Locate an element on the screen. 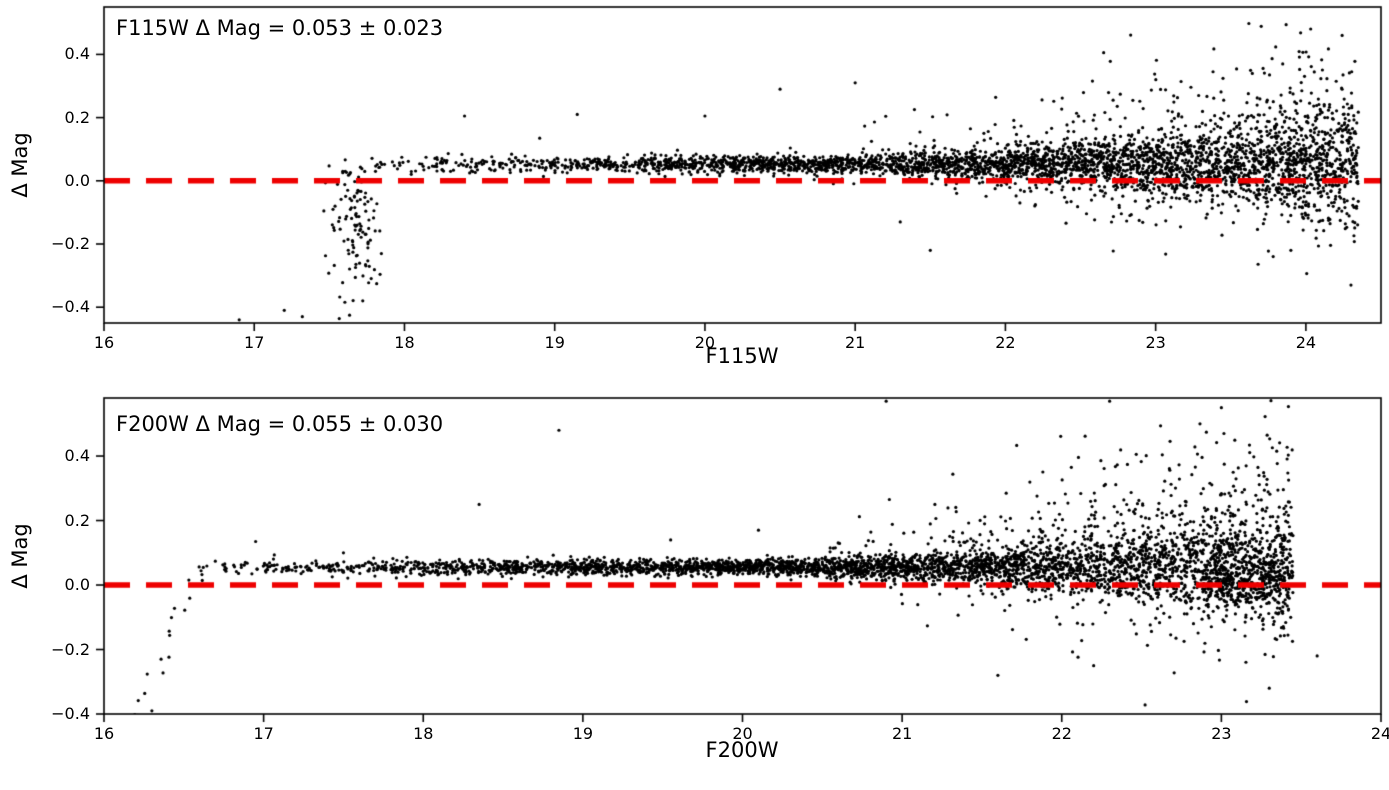 The image size is (1389, 790). annotation-f200w: F200W Δ Mag = 0.055 ± 0.030 is located at coordinates (280, 424).